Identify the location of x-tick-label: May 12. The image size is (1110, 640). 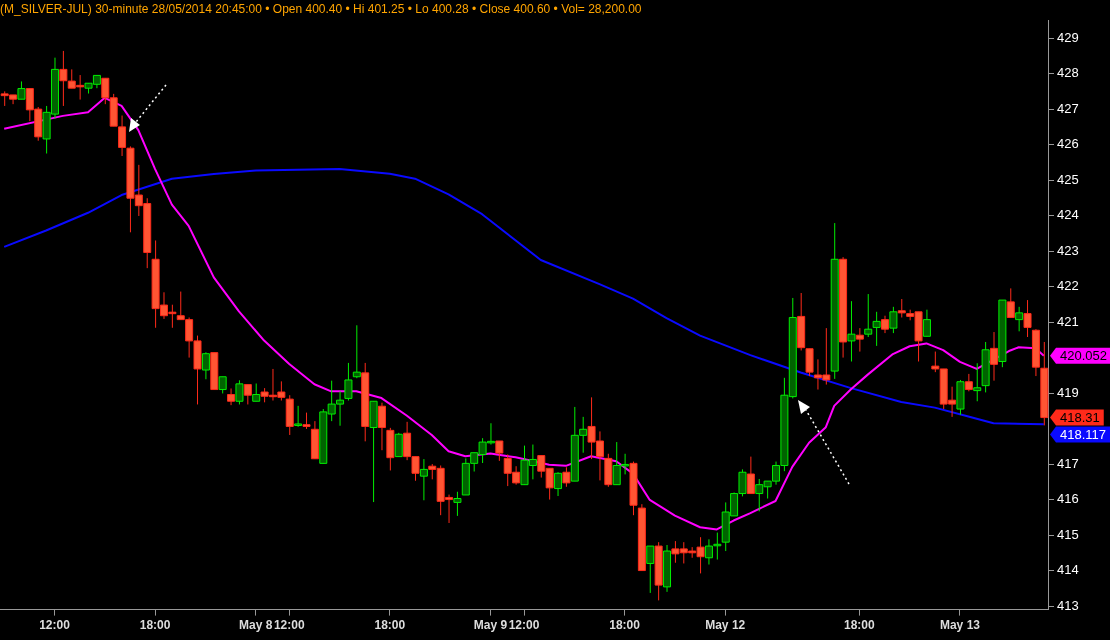
(725, 625).